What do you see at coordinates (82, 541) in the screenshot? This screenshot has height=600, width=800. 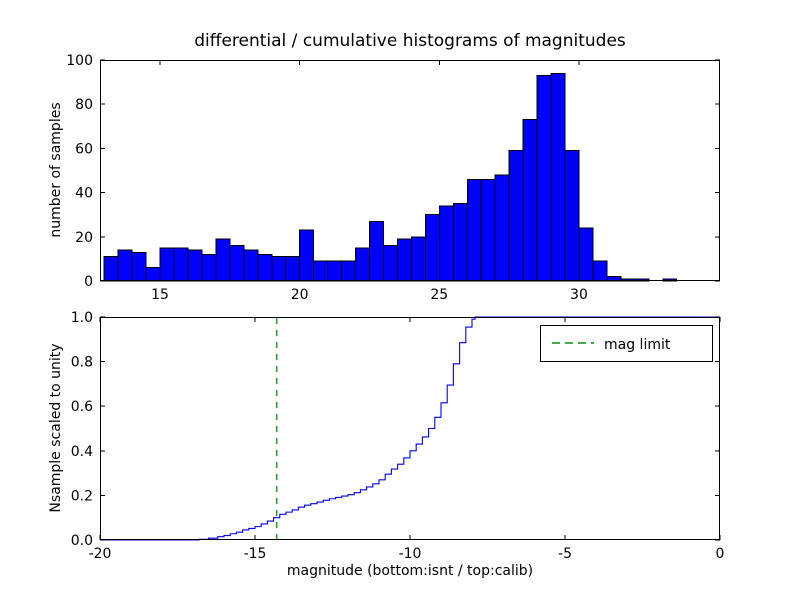 I see `y-tick-label: 0.0` at bounding box center [82, 541].